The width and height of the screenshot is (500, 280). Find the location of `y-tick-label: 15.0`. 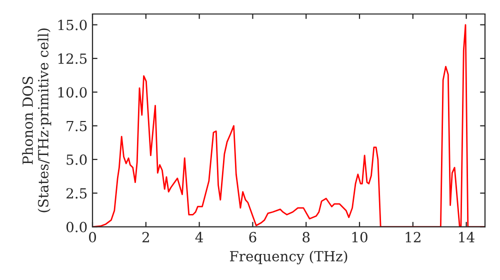

y-tick-label: 15.0 is located at coordinates (72, 25).